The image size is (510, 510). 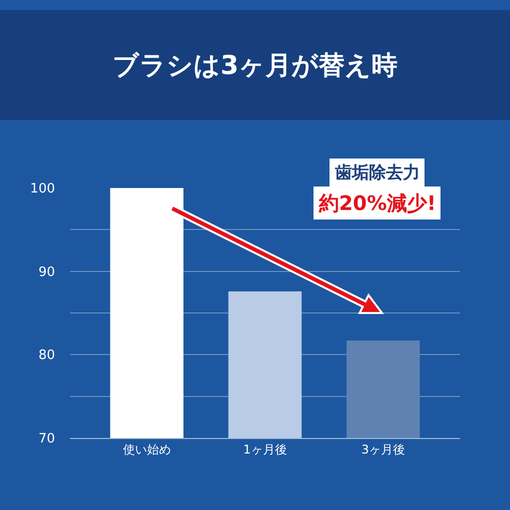 I want to click on y-tick-label: 90, so click(x=46, y=272).